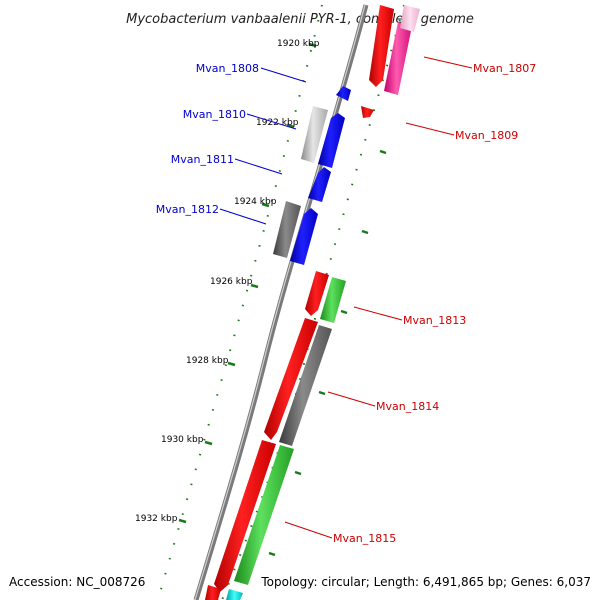 The image size is (600, 600). Describe the element at coordinates (187, 209) in the screenshot. I see `label-mvan-1812: Mvan_1812` at that location.